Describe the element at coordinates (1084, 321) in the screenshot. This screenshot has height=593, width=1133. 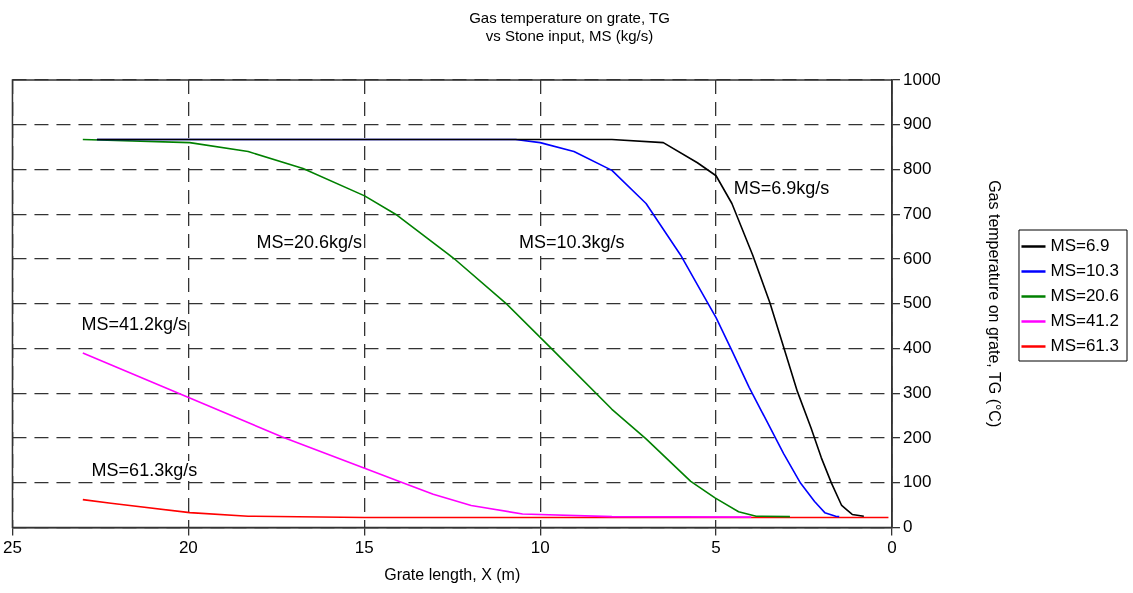
I see `legend-label: MS=41.2` at that location.